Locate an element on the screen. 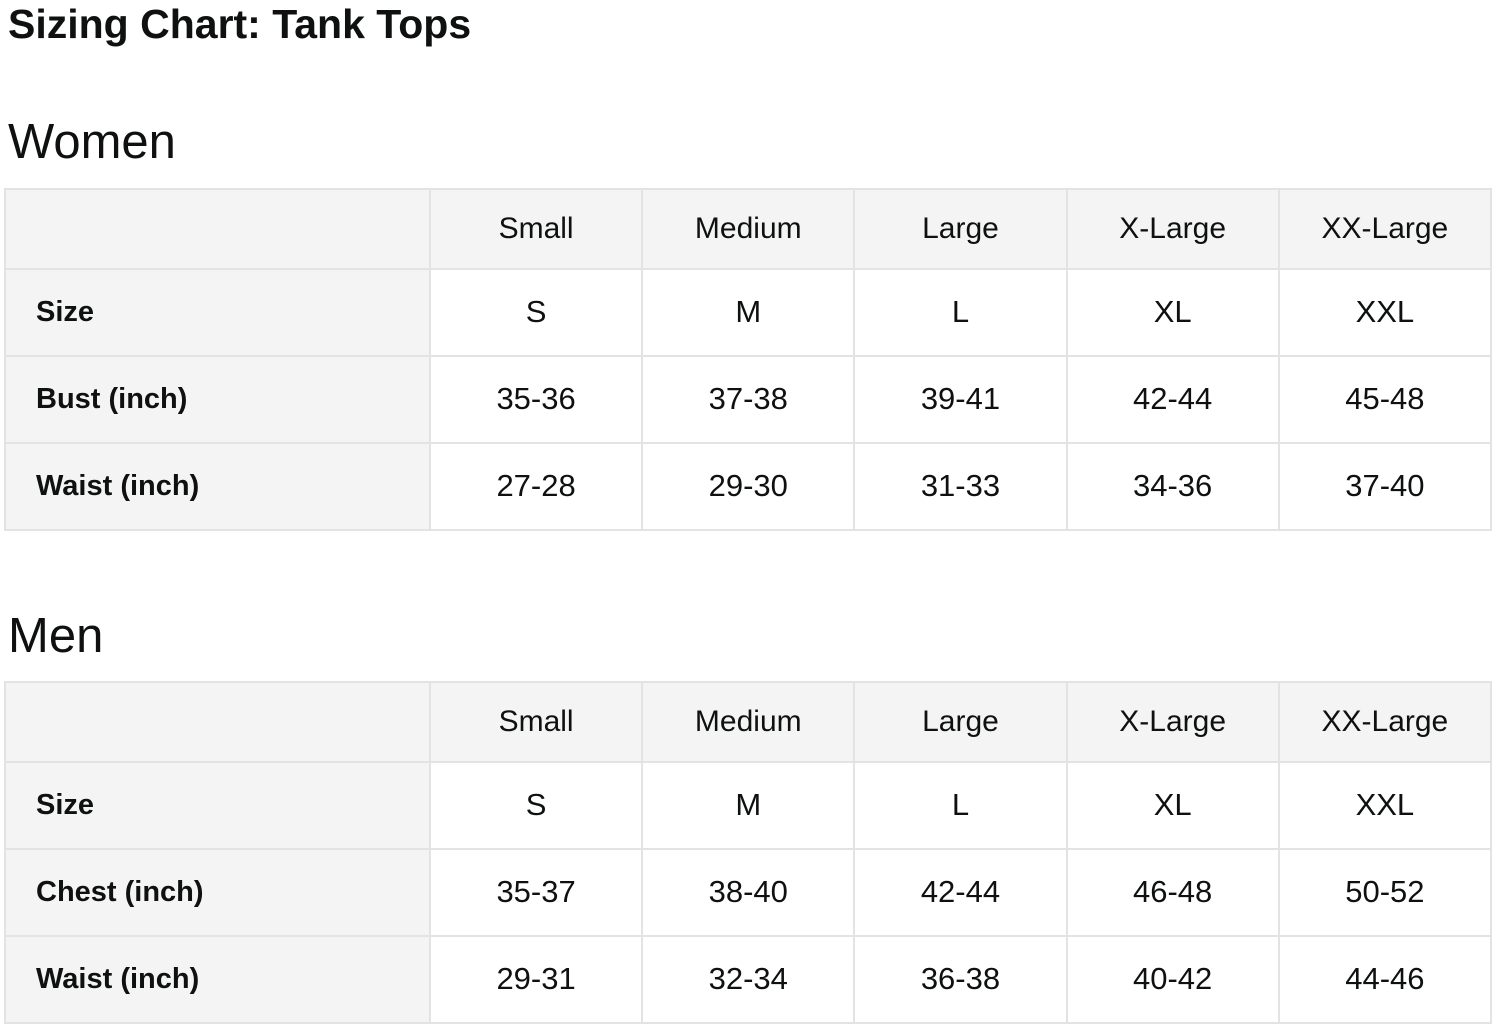 This screenshot has height=1036, width=1500. men-chest-cell: 35-37 is located at coordinates (536, 892).